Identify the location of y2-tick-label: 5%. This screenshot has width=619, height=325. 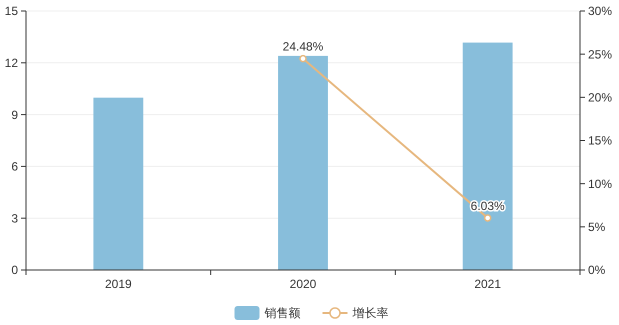
(597, 227).